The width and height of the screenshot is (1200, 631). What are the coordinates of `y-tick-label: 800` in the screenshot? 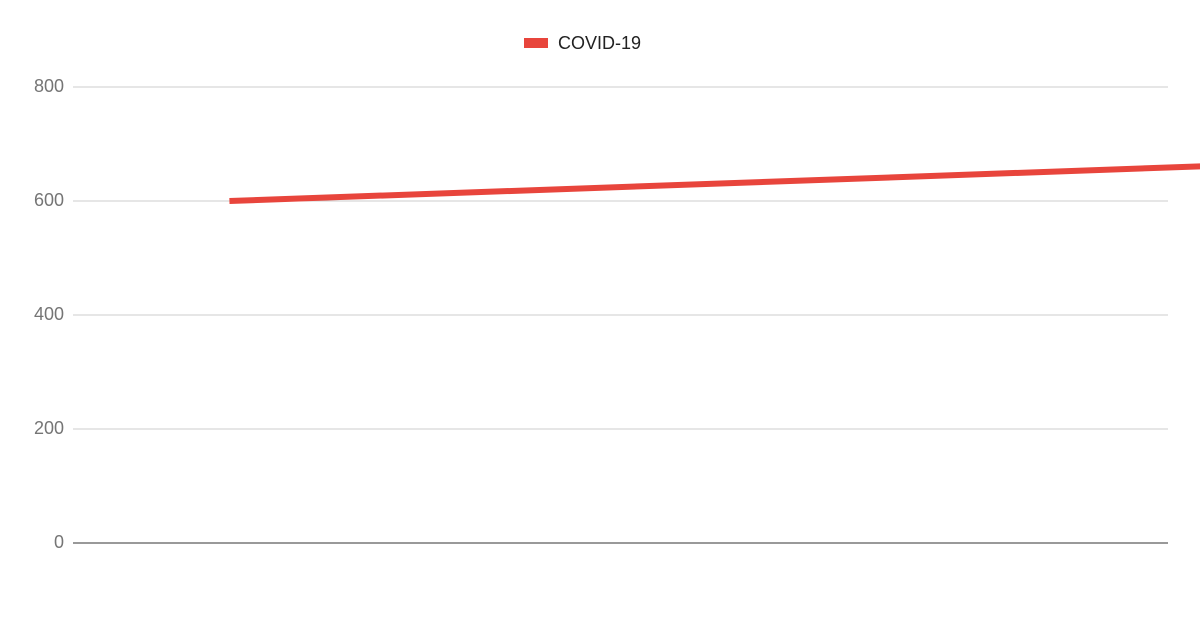 It's located at (49, 86).